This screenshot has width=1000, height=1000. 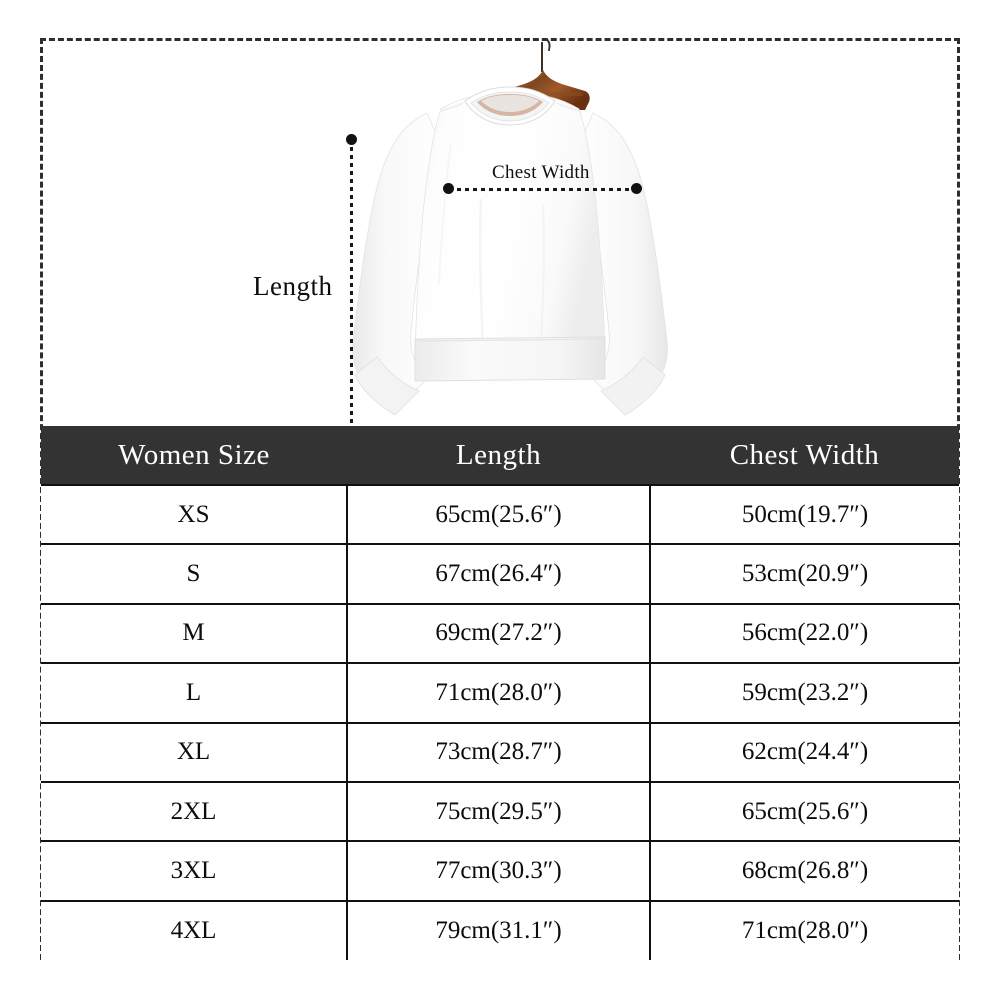 I want to click on column-header-length: Length, so click(x=498, y=455).